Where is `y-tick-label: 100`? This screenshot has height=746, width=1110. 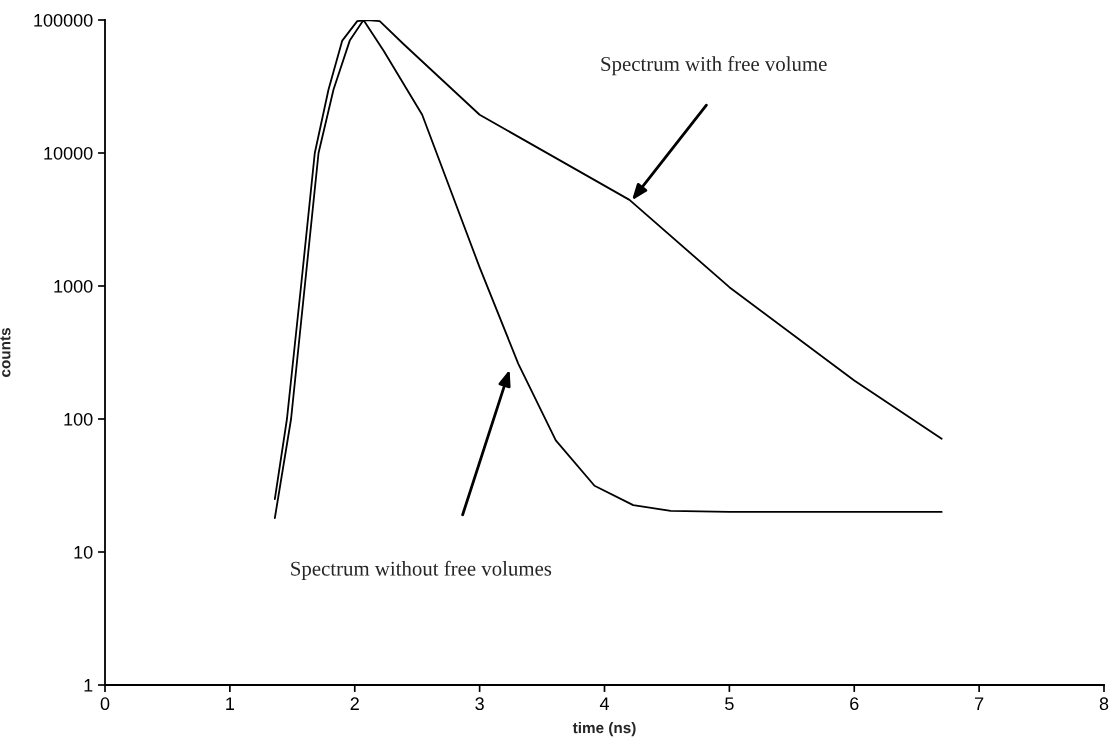
y-tick-label: 100 is located at coordinates (78, 419).